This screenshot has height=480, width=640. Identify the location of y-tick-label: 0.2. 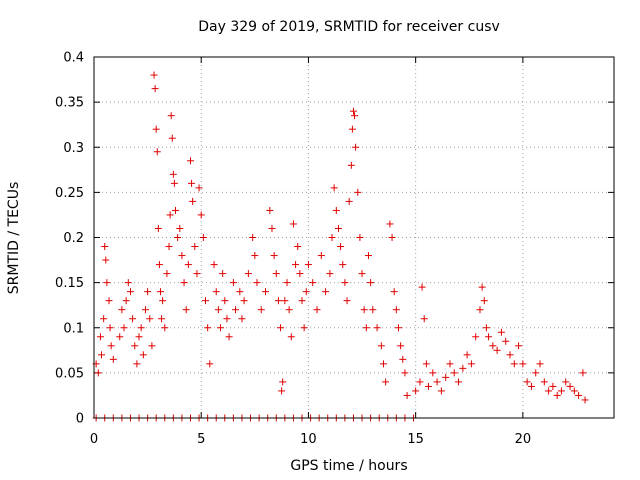
(73, 238).